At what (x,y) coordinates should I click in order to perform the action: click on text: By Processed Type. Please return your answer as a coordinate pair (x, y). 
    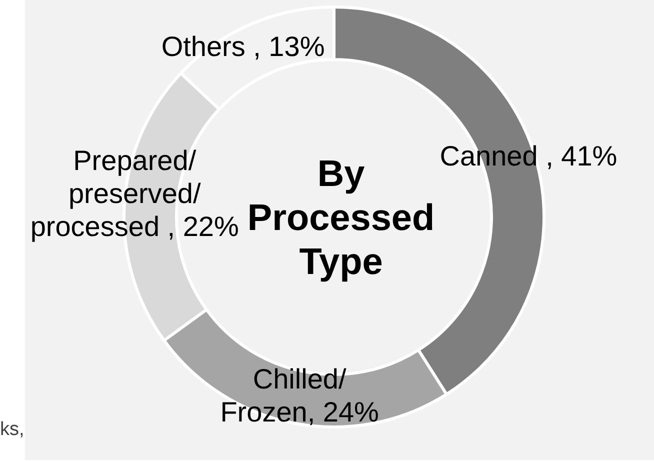
    Looking at the image, I should click on (341, 217).